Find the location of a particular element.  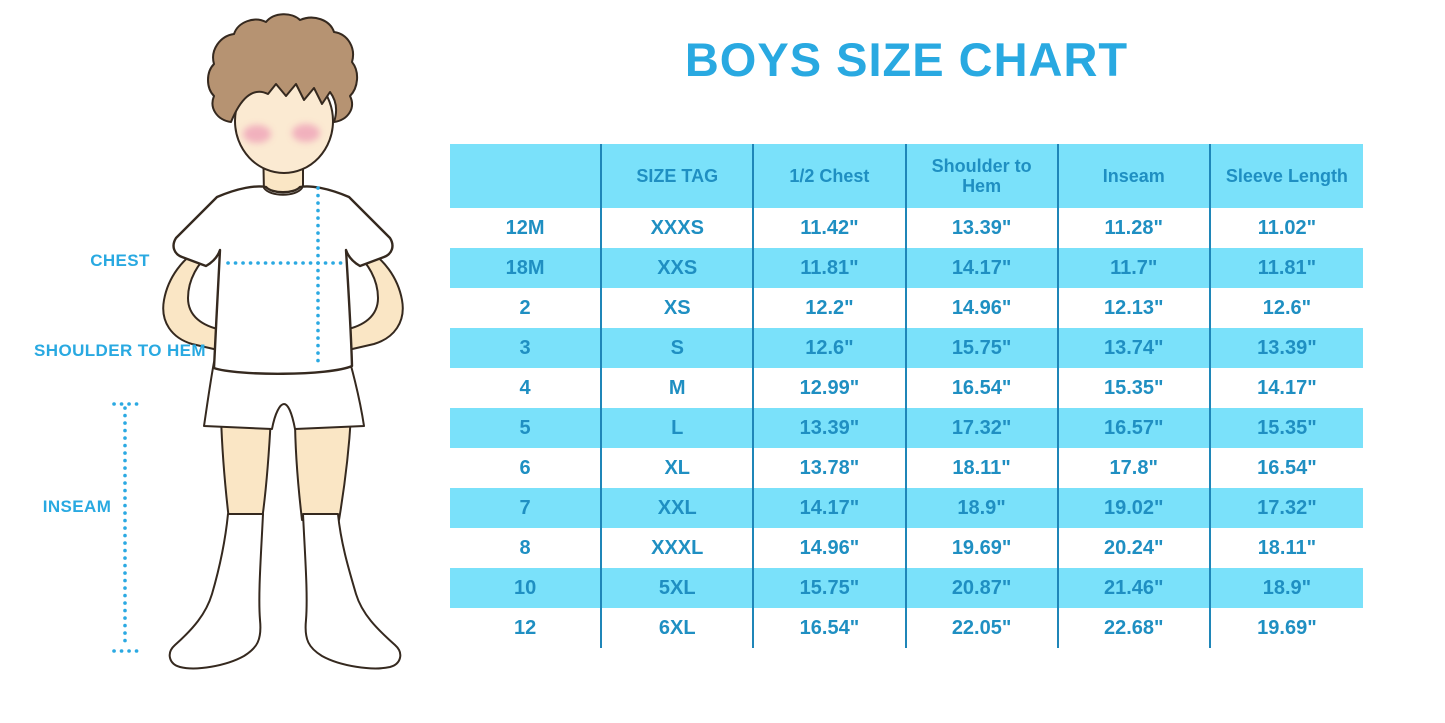

table-cell: 8 is located at coordinates (526, 548).